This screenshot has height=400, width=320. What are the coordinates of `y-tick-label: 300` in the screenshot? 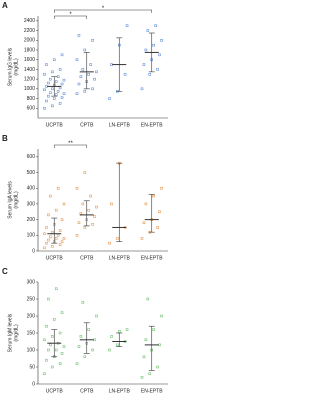 It's located at (31, 204).